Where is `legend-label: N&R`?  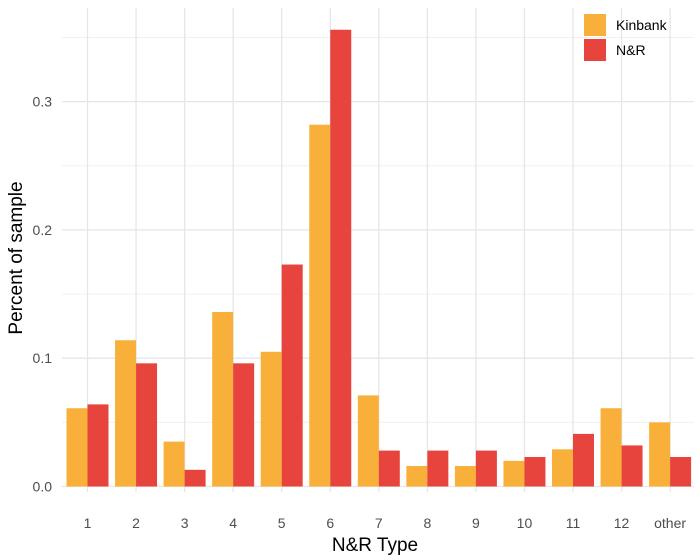 legend-label: N&R is located at coordinates (631, 50).